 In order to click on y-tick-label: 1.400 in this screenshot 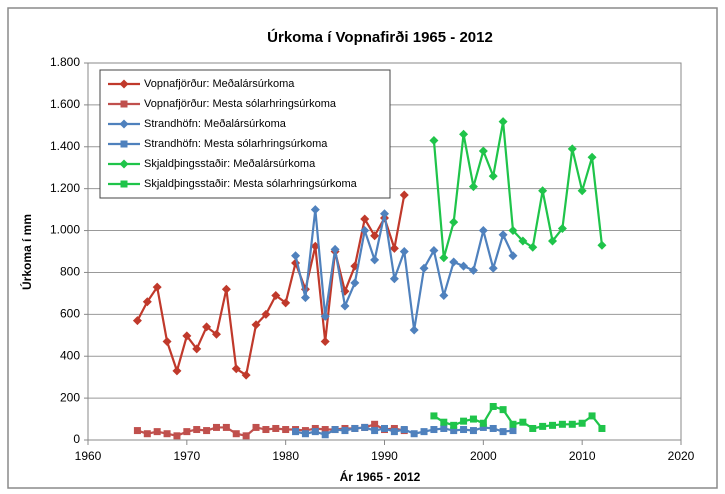, I will do `click(65, 146)`.